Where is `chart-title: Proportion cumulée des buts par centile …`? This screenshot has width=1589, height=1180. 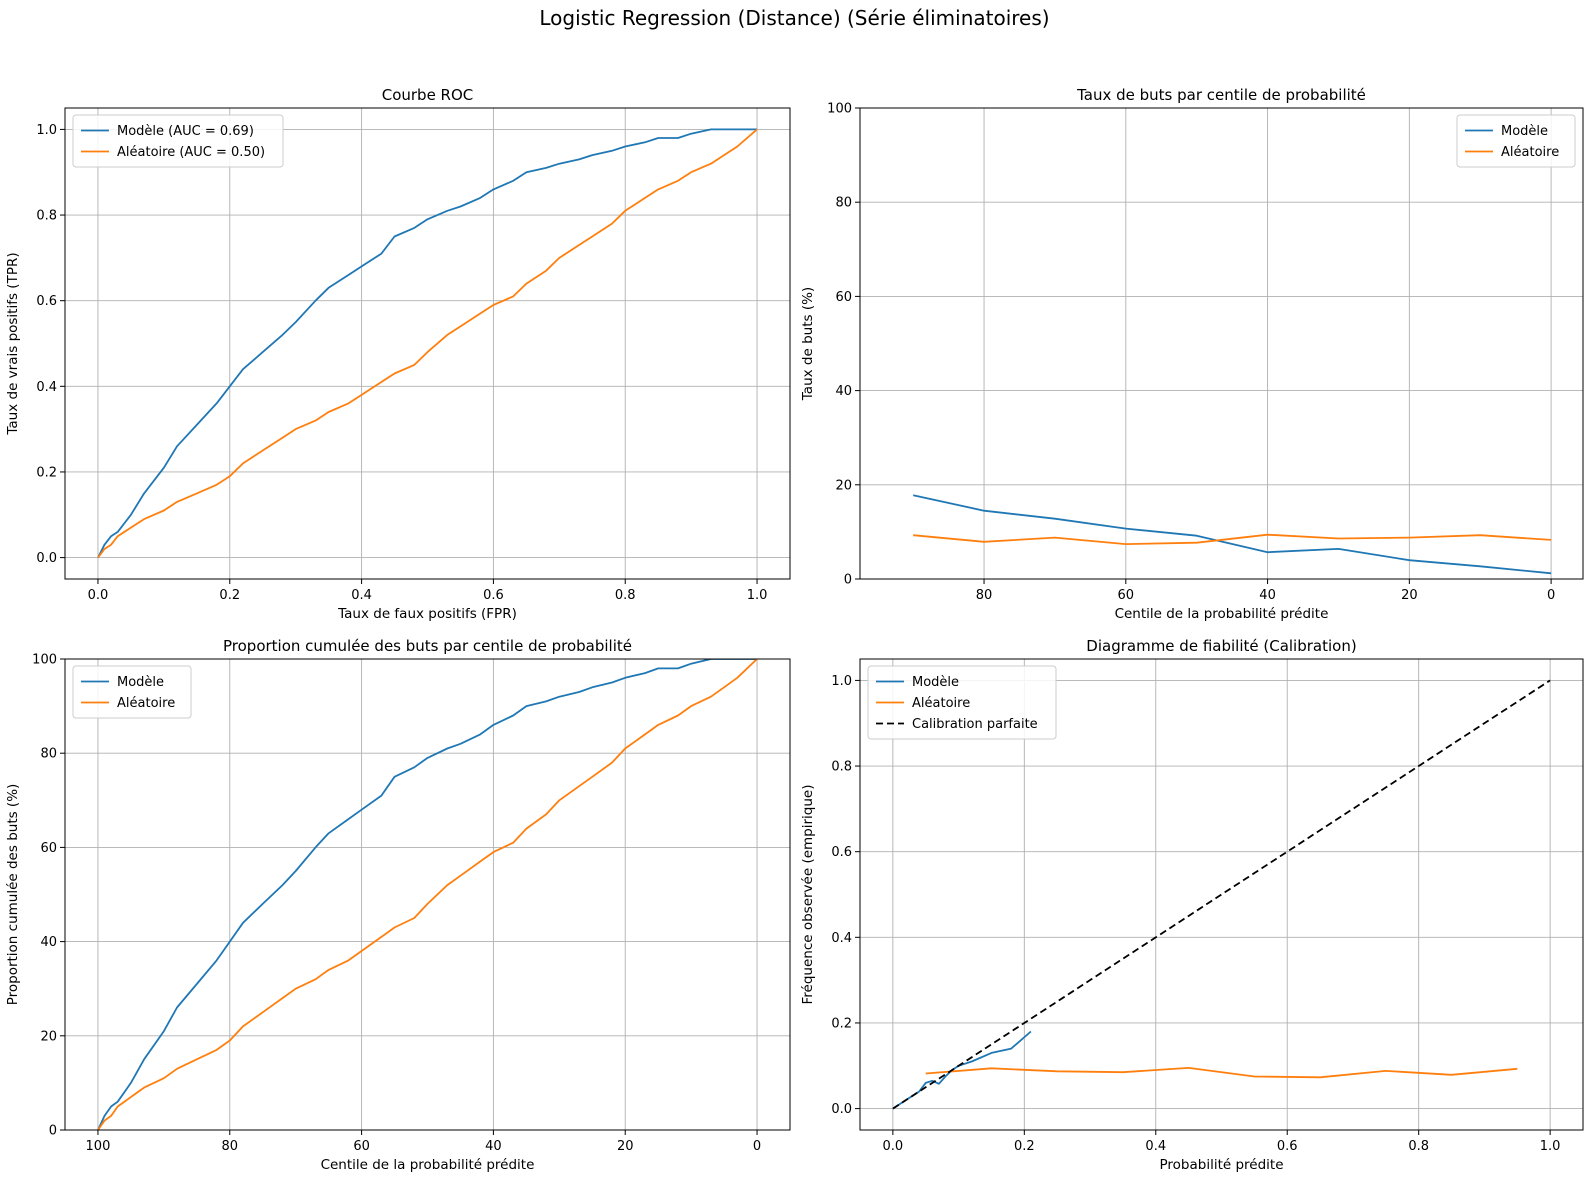
chart-title: Proportion cumulée des buts par centile … is located at coordinates (427, 646).